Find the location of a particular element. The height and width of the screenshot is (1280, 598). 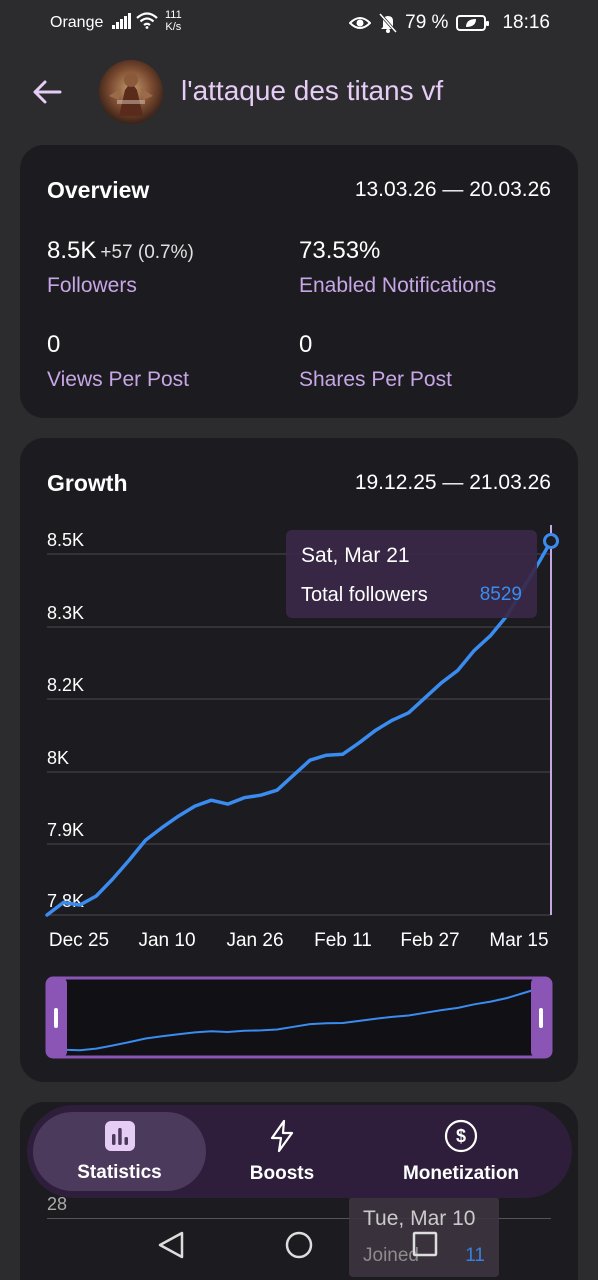

followers-value-row: 8.5K +57 (0.7%) is located at coordinates (120, 251).